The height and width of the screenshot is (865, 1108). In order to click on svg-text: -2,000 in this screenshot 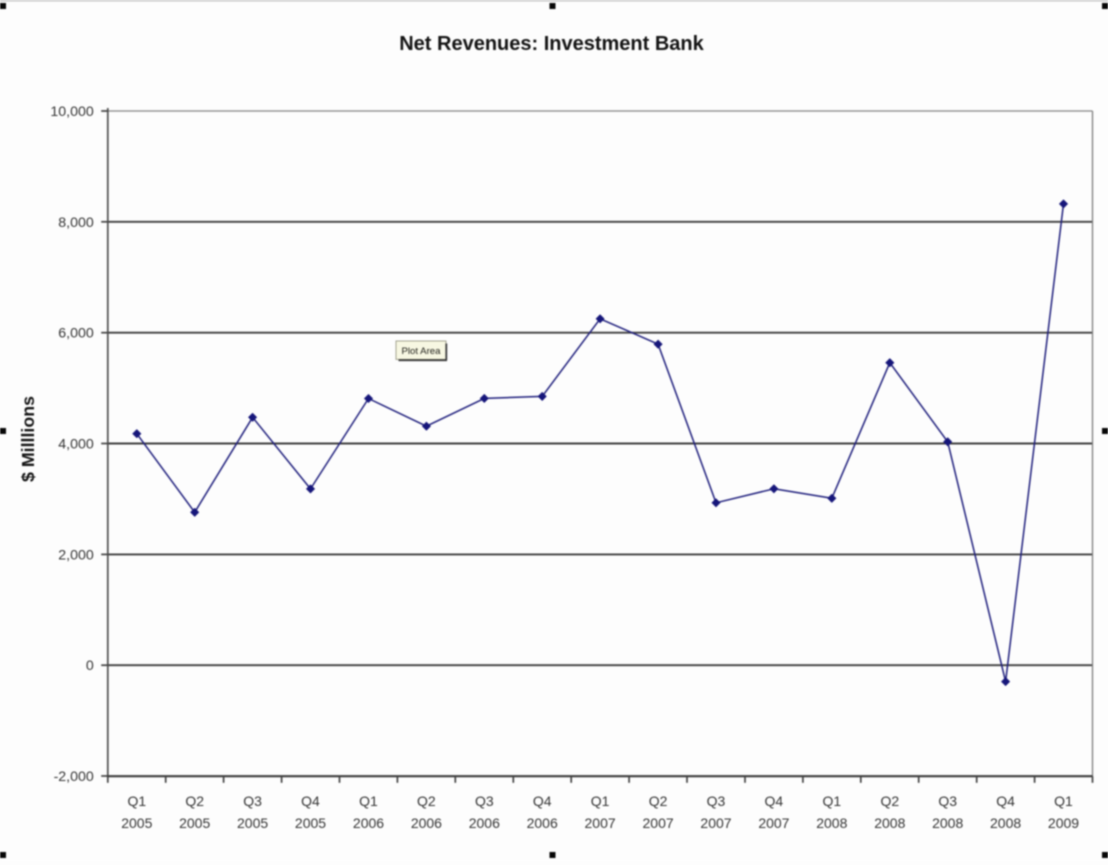, I will do `click(74, 777)`.